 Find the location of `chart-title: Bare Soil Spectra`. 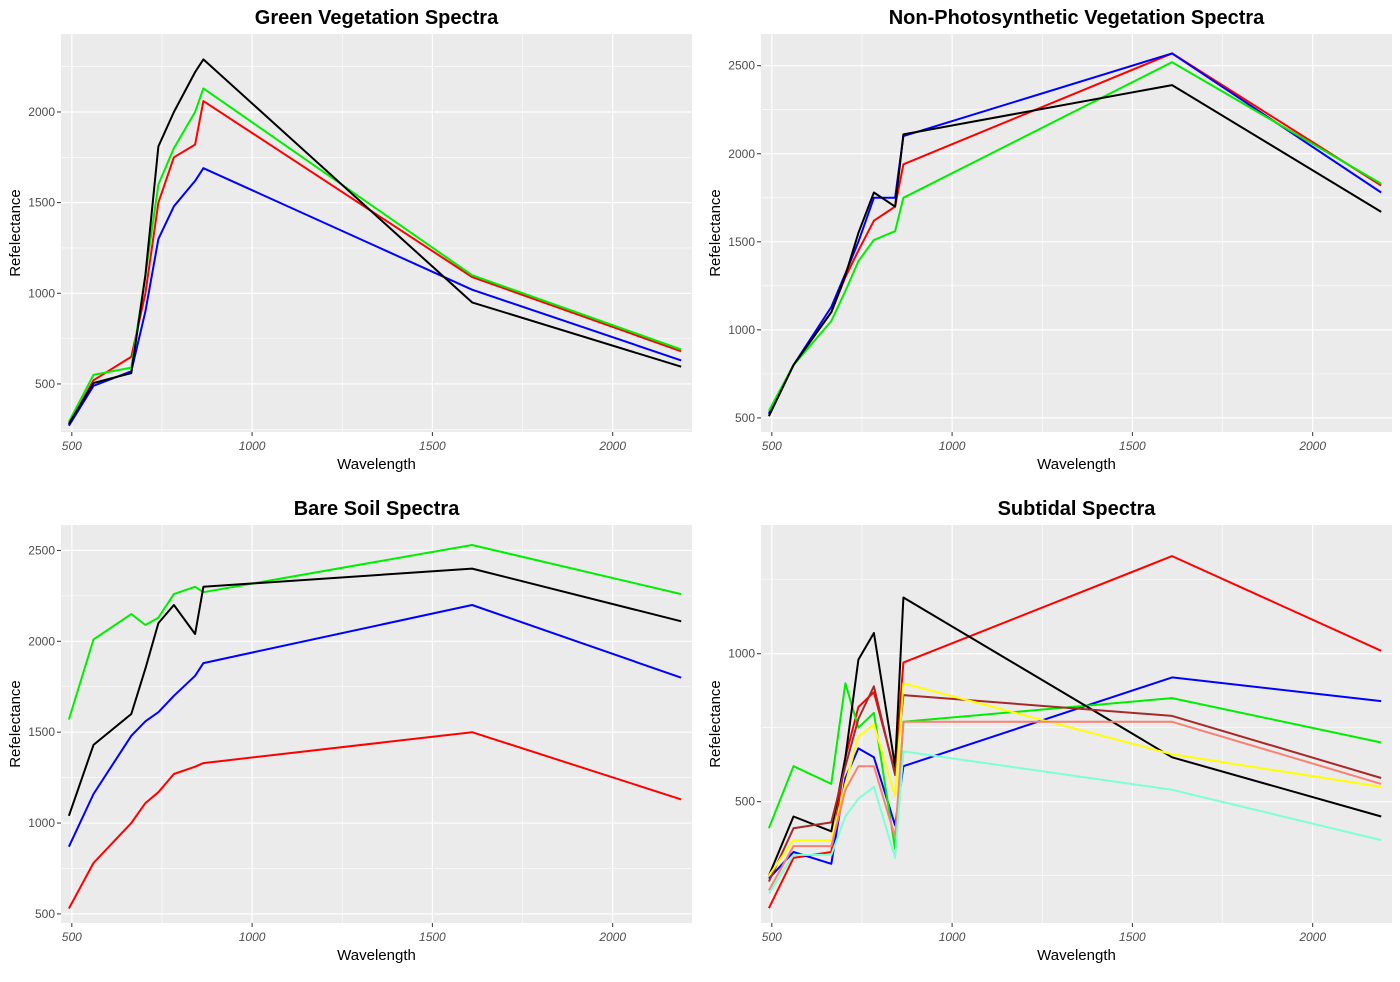

chart-title: Bare Soil Spectra is located at coordinates (377, 509).